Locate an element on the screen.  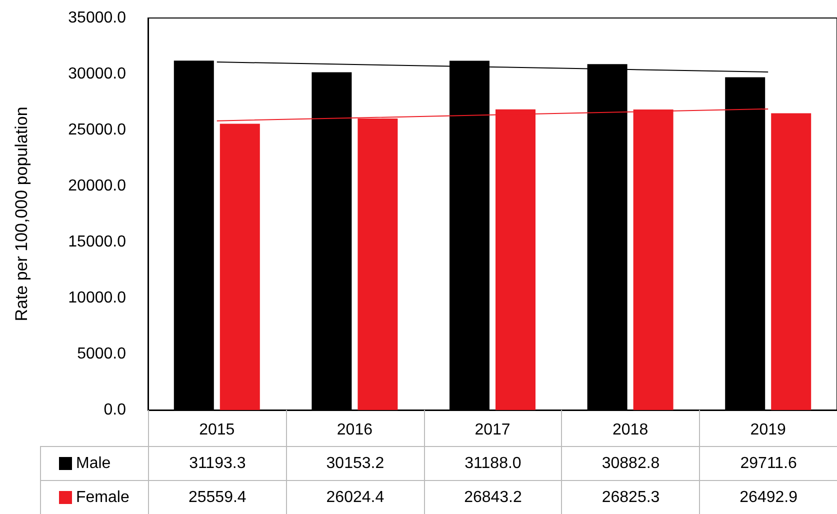
data-label: 30153.2 is located at coordinates (355, 463).